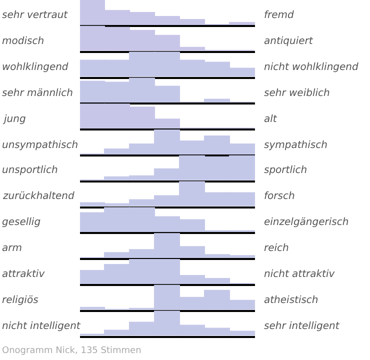 The height and width of the screenshot is (360, 370). What do you see at coordinates (72, 351) in the screenshot?
I see `text: Onogramm Nick, 135 Stimmen` at bounding box center [72, 351].